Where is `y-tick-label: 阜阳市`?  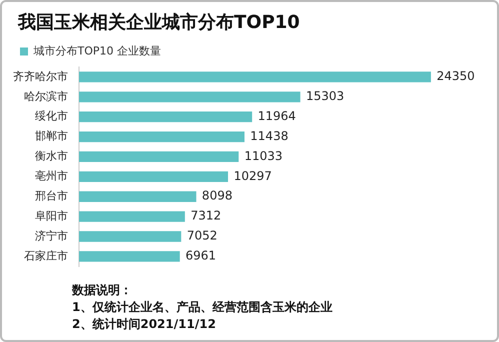
y-tick-label: 阜阳市 is located at coordinates (51, 215).